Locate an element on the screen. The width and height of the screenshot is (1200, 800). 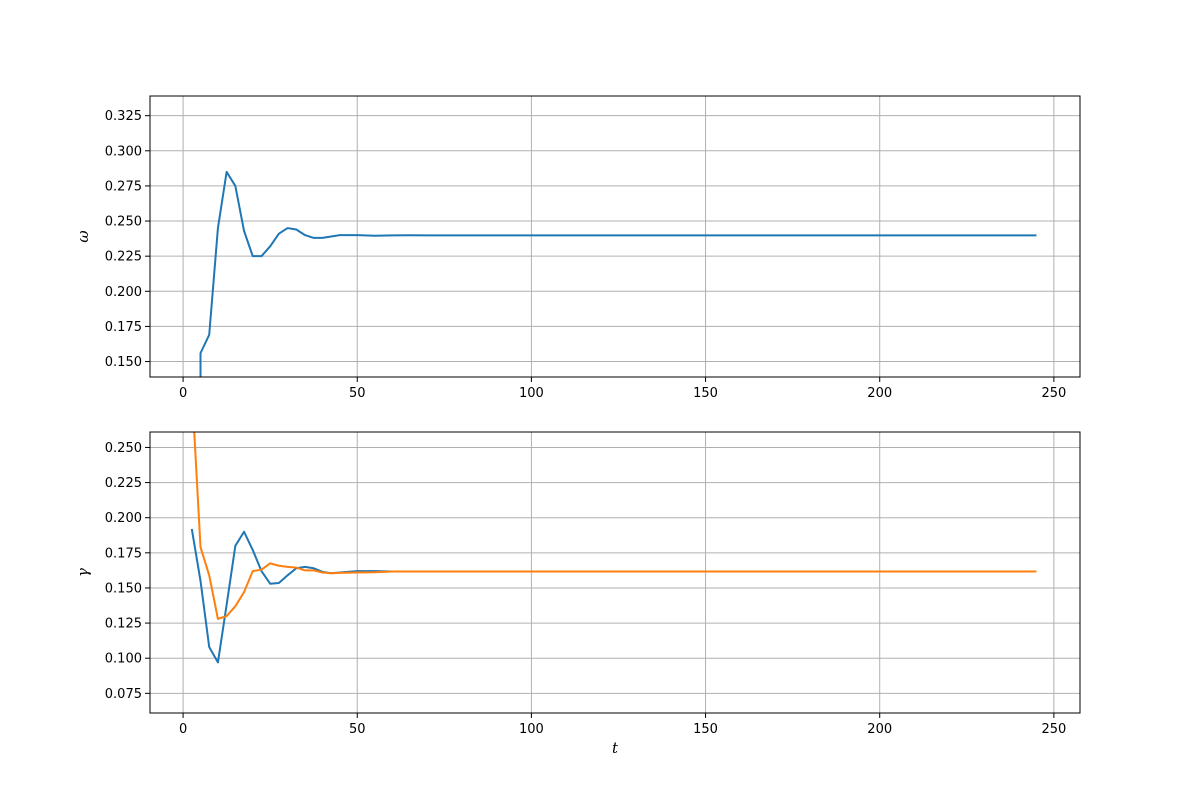
y-axis-label: γ is located at coordinates (83, 572).